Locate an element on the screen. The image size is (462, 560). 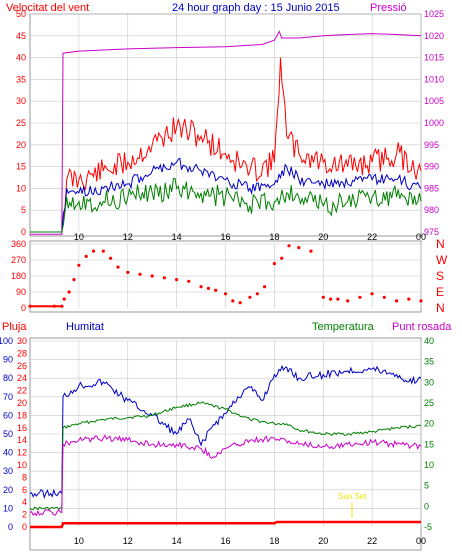
wind-tick-label: 10 is located at coordinates (21, 188).